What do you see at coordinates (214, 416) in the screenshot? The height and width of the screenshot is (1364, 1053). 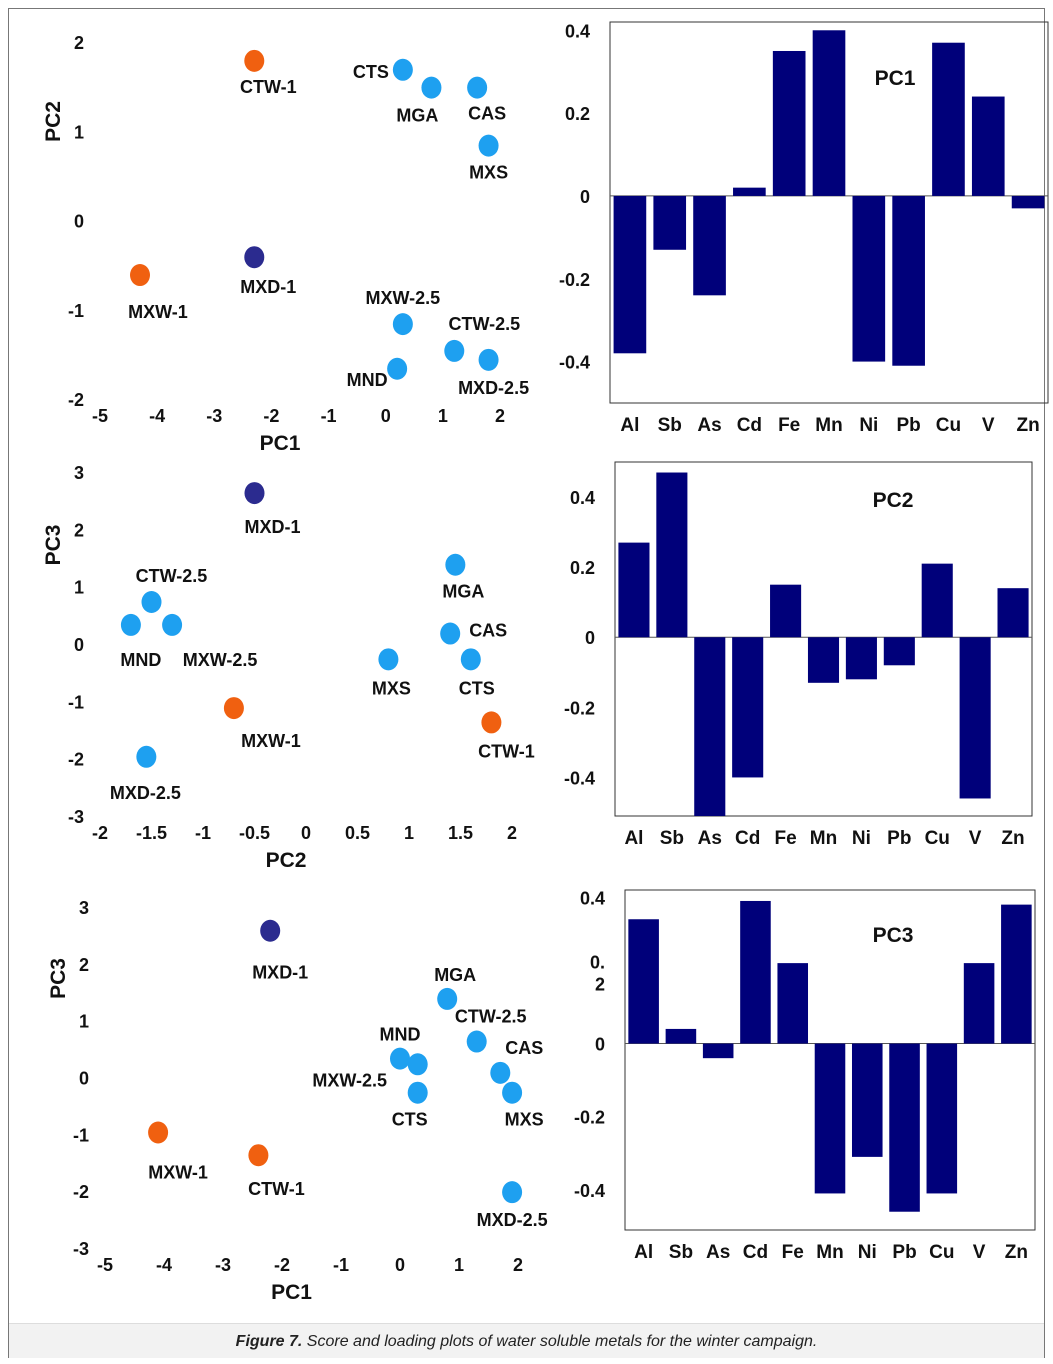 I see `x-tick-label: -3` at bounding box center [214, 416].